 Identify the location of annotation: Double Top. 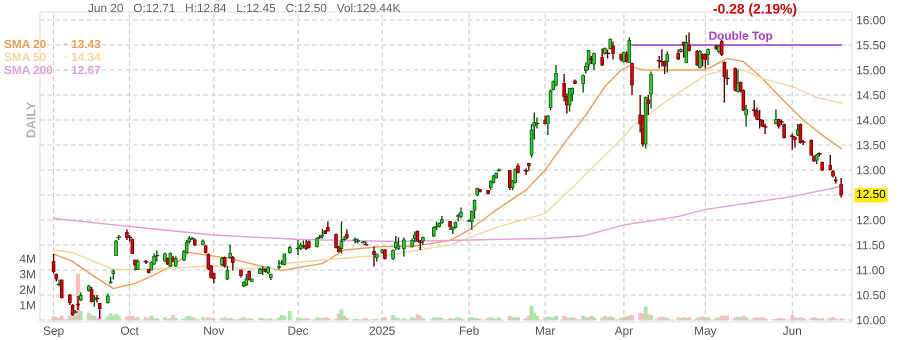
(740, 36).